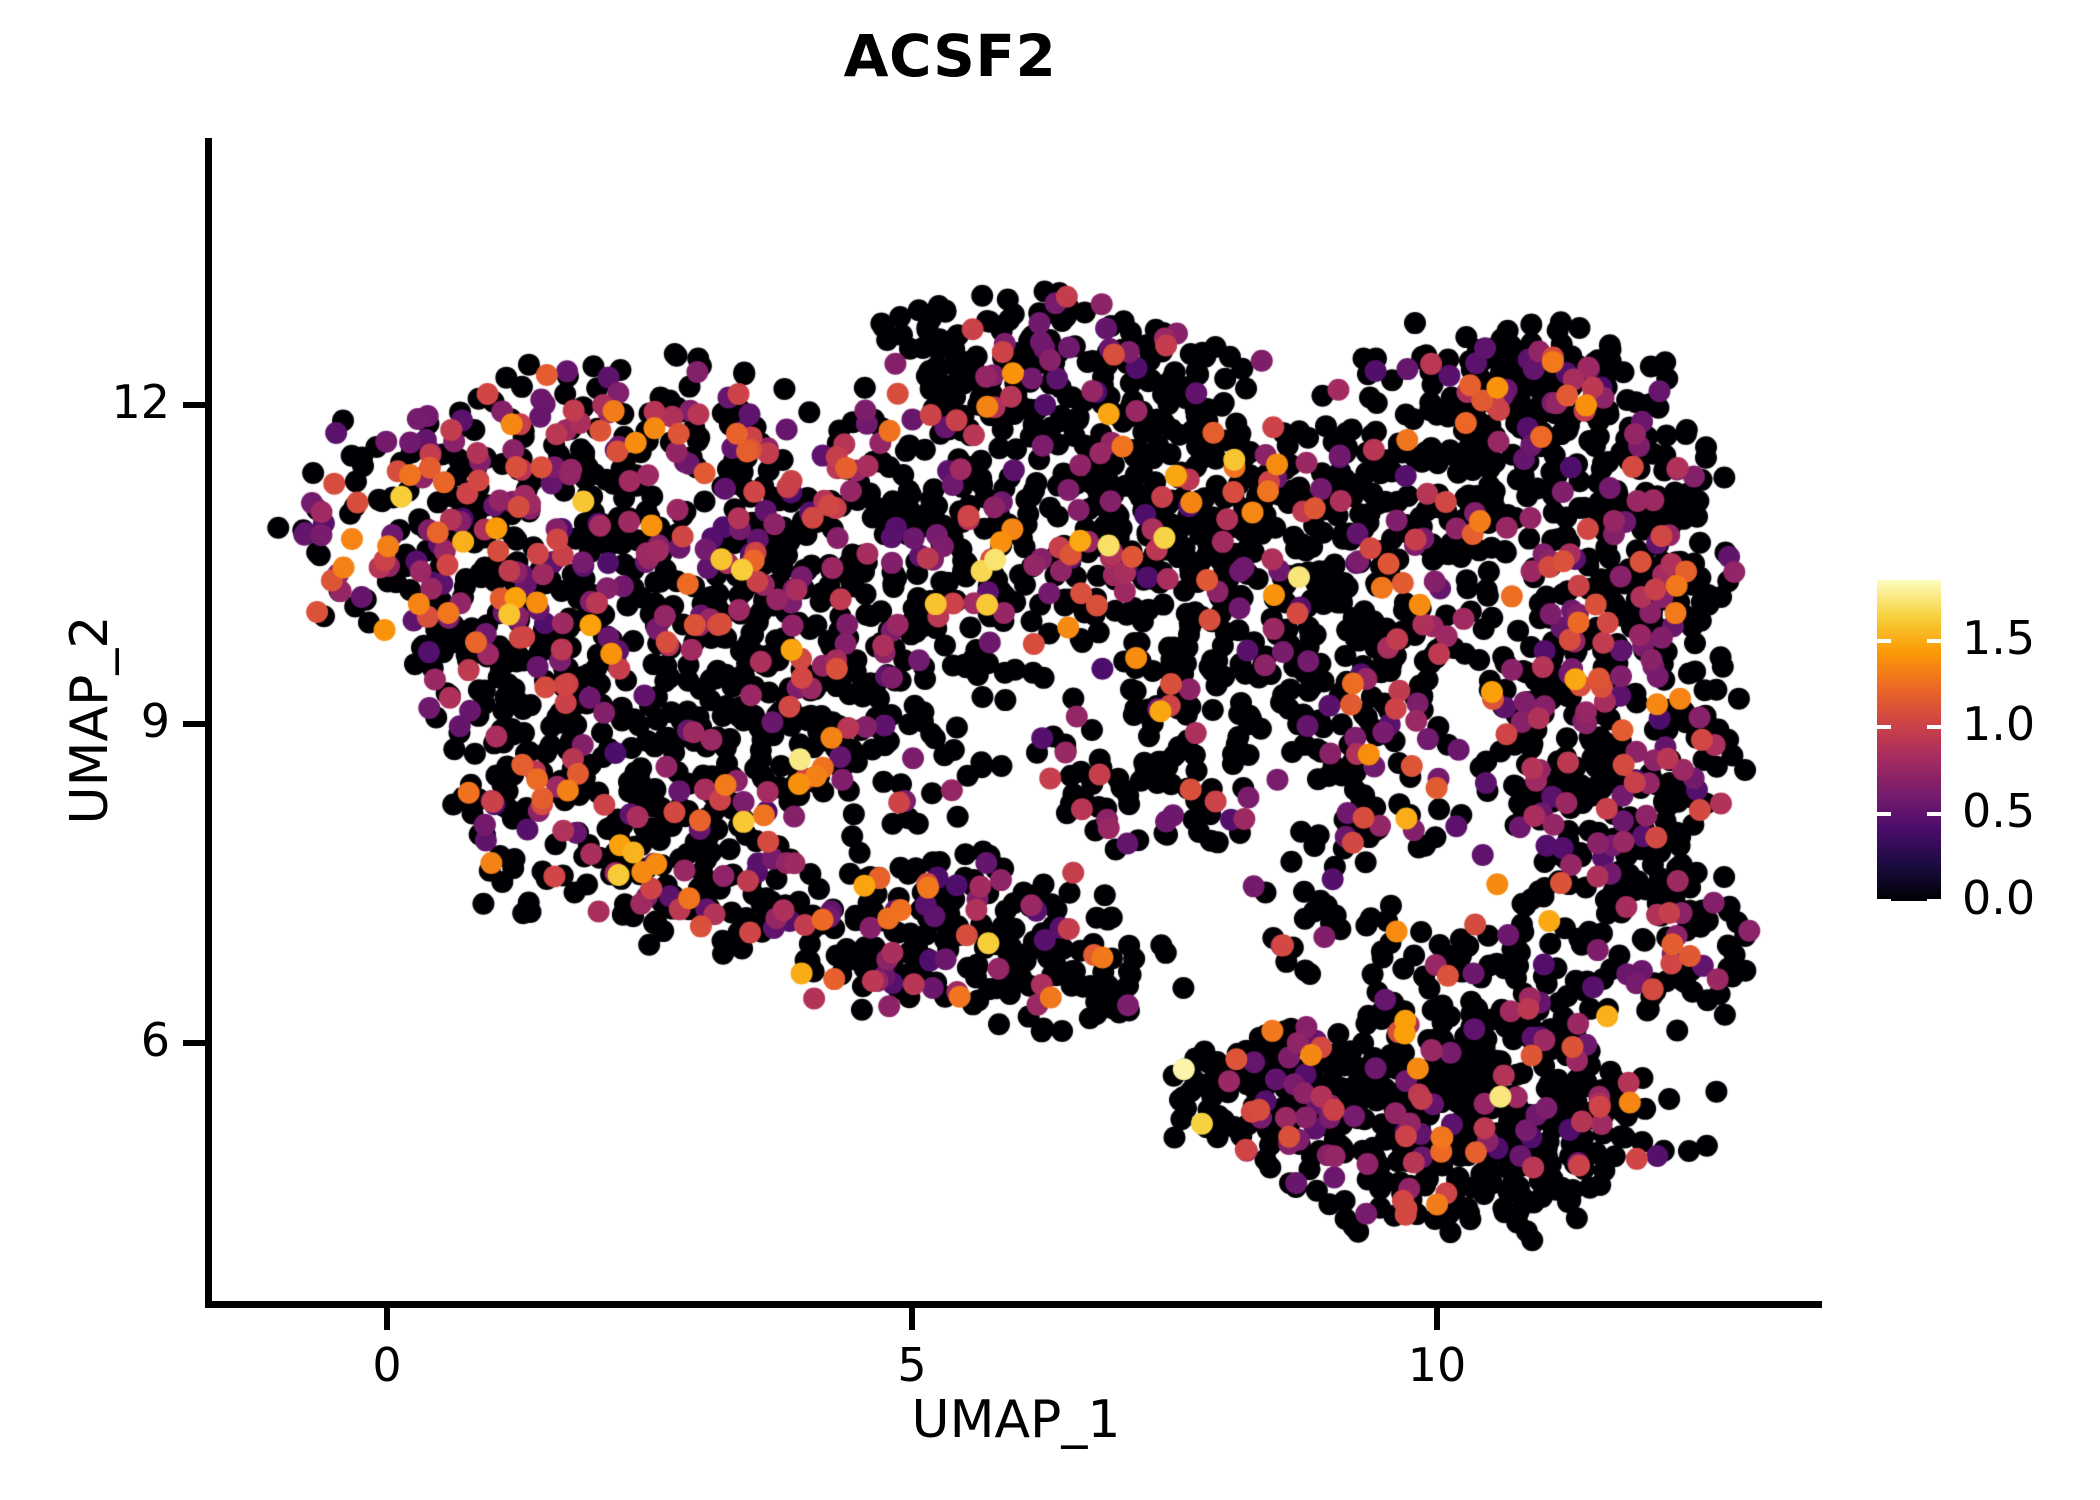 The width and height of the screenshot is (2100, 1500). I want to click on y-axis-tick-label: 6, so click(155, 1039).